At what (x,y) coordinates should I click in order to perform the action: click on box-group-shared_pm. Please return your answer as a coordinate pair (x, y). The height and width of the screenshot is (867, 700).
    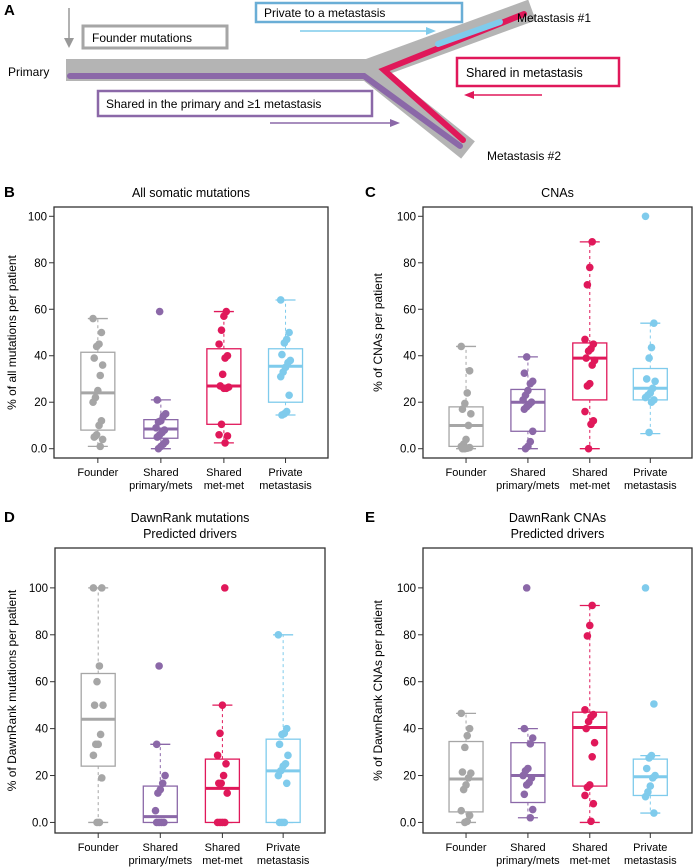
    Looking at the image, I should click on (161, 380).